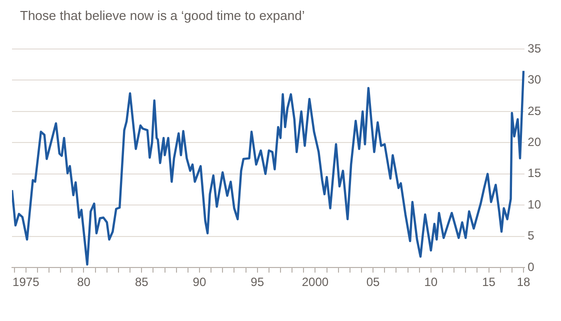  Describe the element at coordinates (141, 282) in the screenshot. I see `x-tick-label: 85` at that location.